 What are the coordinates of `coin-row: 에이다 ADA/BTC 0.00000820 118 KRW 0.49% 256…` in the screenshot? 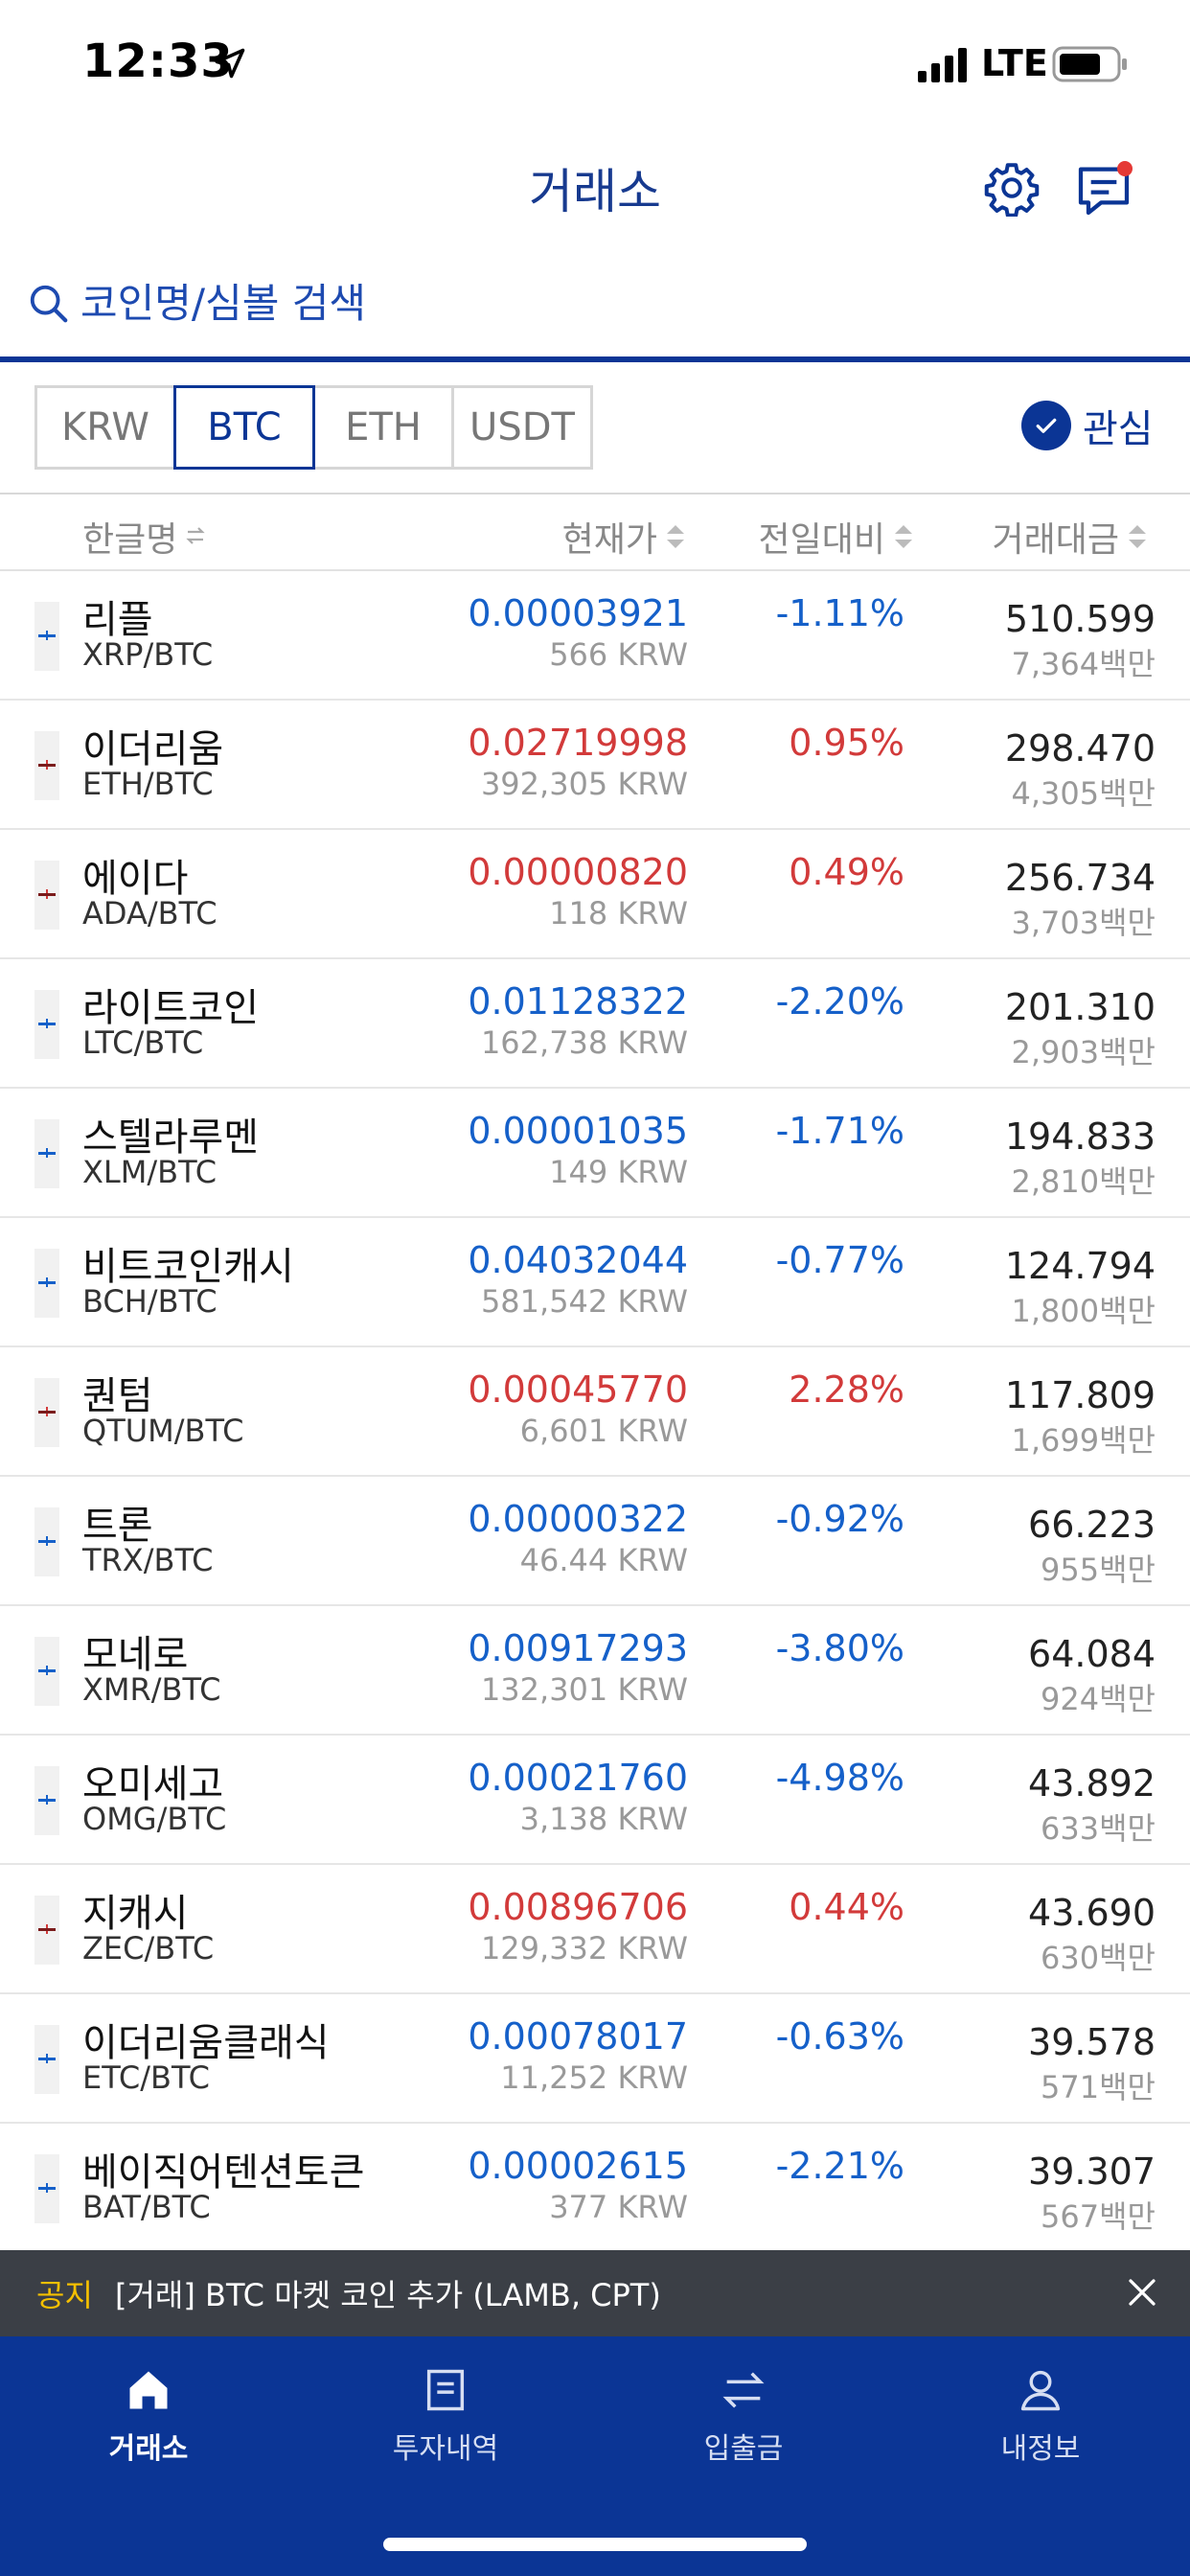 It's located at (595, 894).